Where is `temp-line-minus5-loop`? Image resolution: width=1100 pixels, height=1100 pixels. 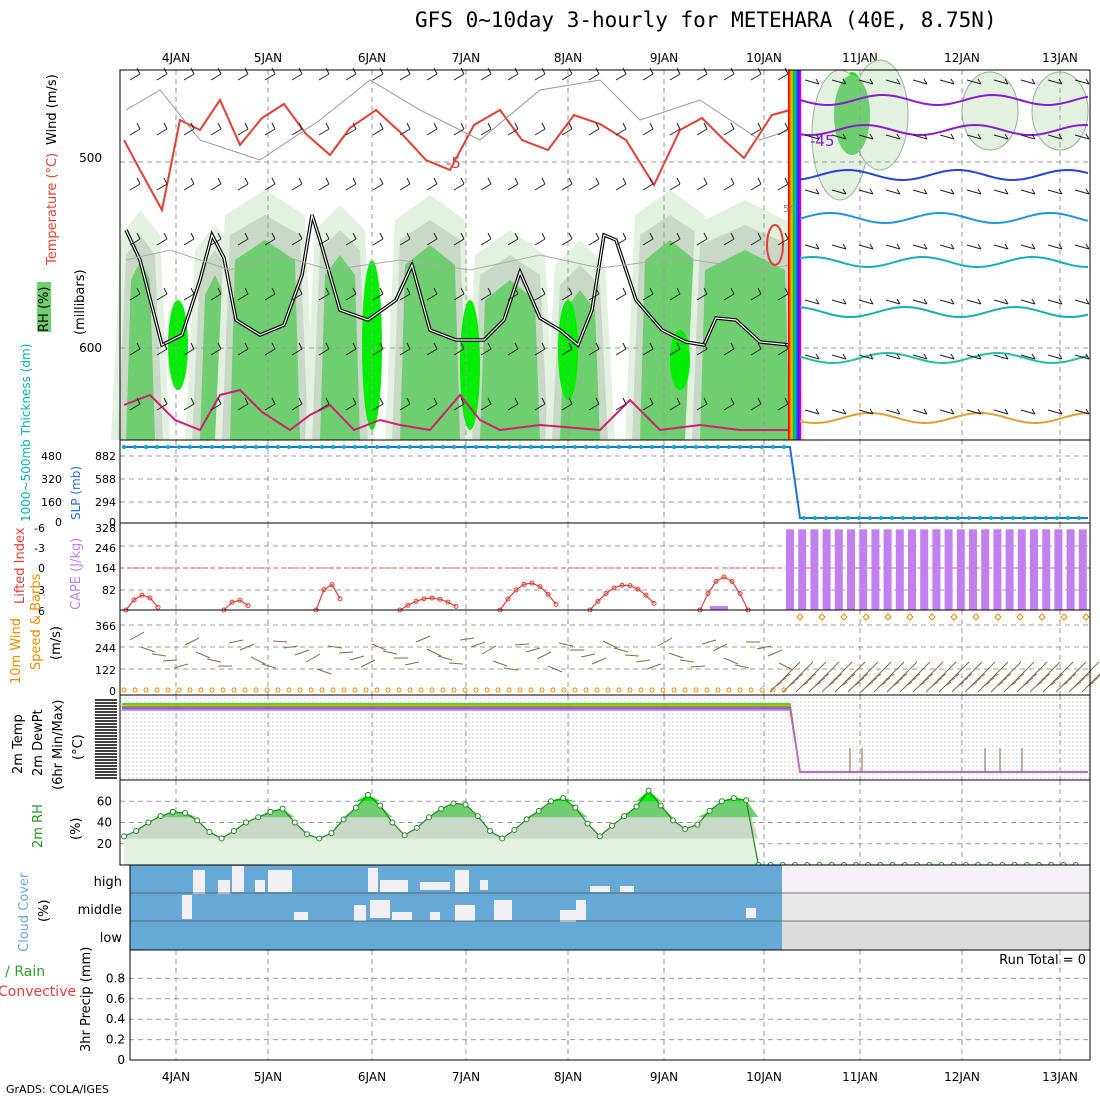
temp-line-minus5-loop is located at coordinates (775, 245).